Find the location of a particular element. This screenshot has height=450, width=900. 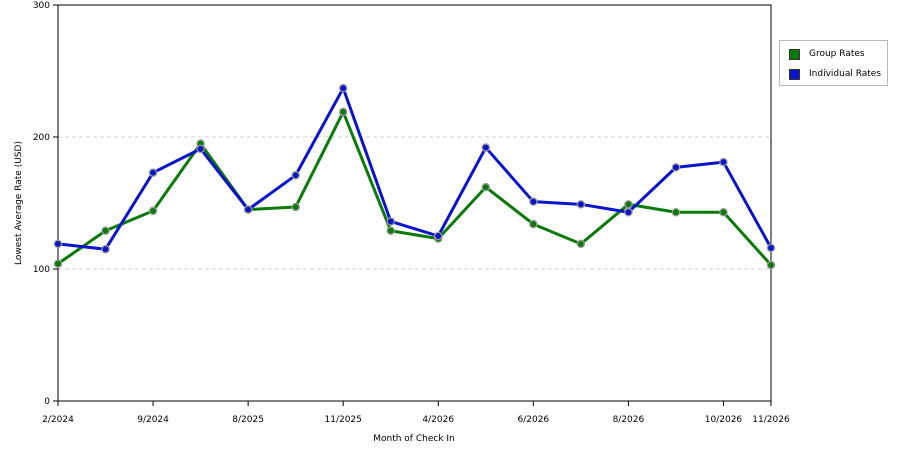

legend-item-individual-rates: Individual Rates is located at coordinates (835, 74).